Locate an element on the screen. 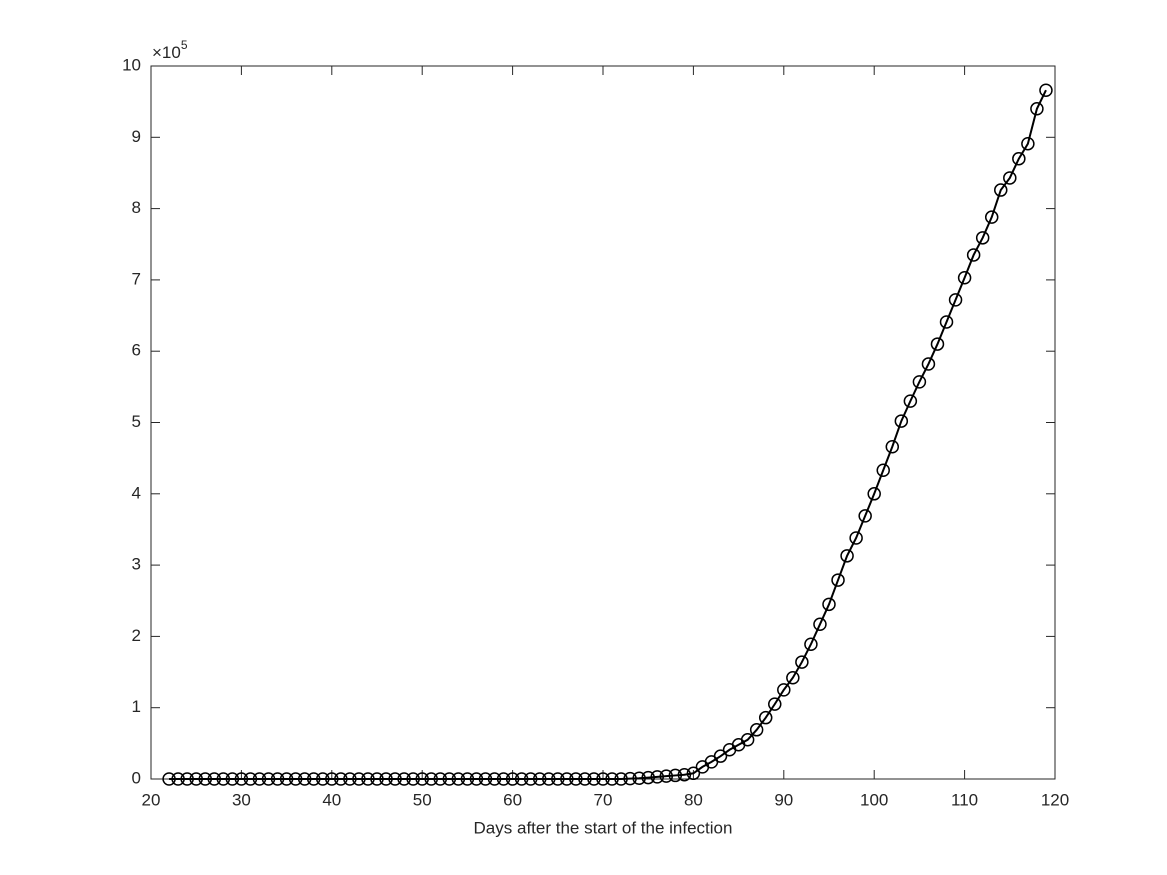  x-tick-label: 60 is located at coordinates (512, 799).